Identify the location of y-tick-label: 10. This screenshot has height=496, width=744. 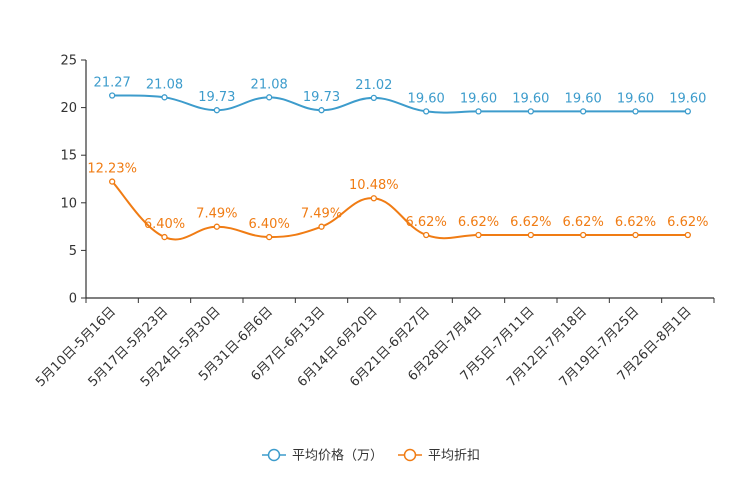
(68, 203).